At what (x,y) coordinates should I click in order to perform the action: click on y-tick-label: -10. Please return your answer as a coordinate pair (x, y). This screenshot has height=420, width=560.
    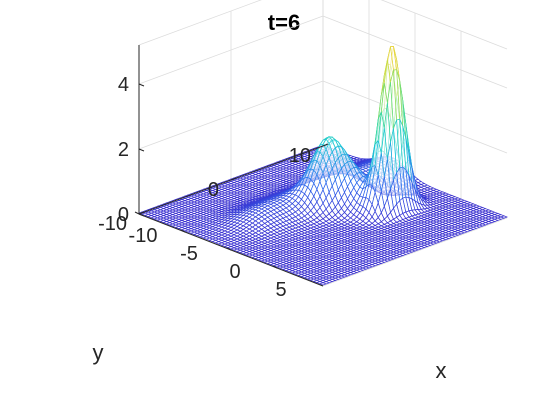
    Looking at the image, I should click on (112, 224).